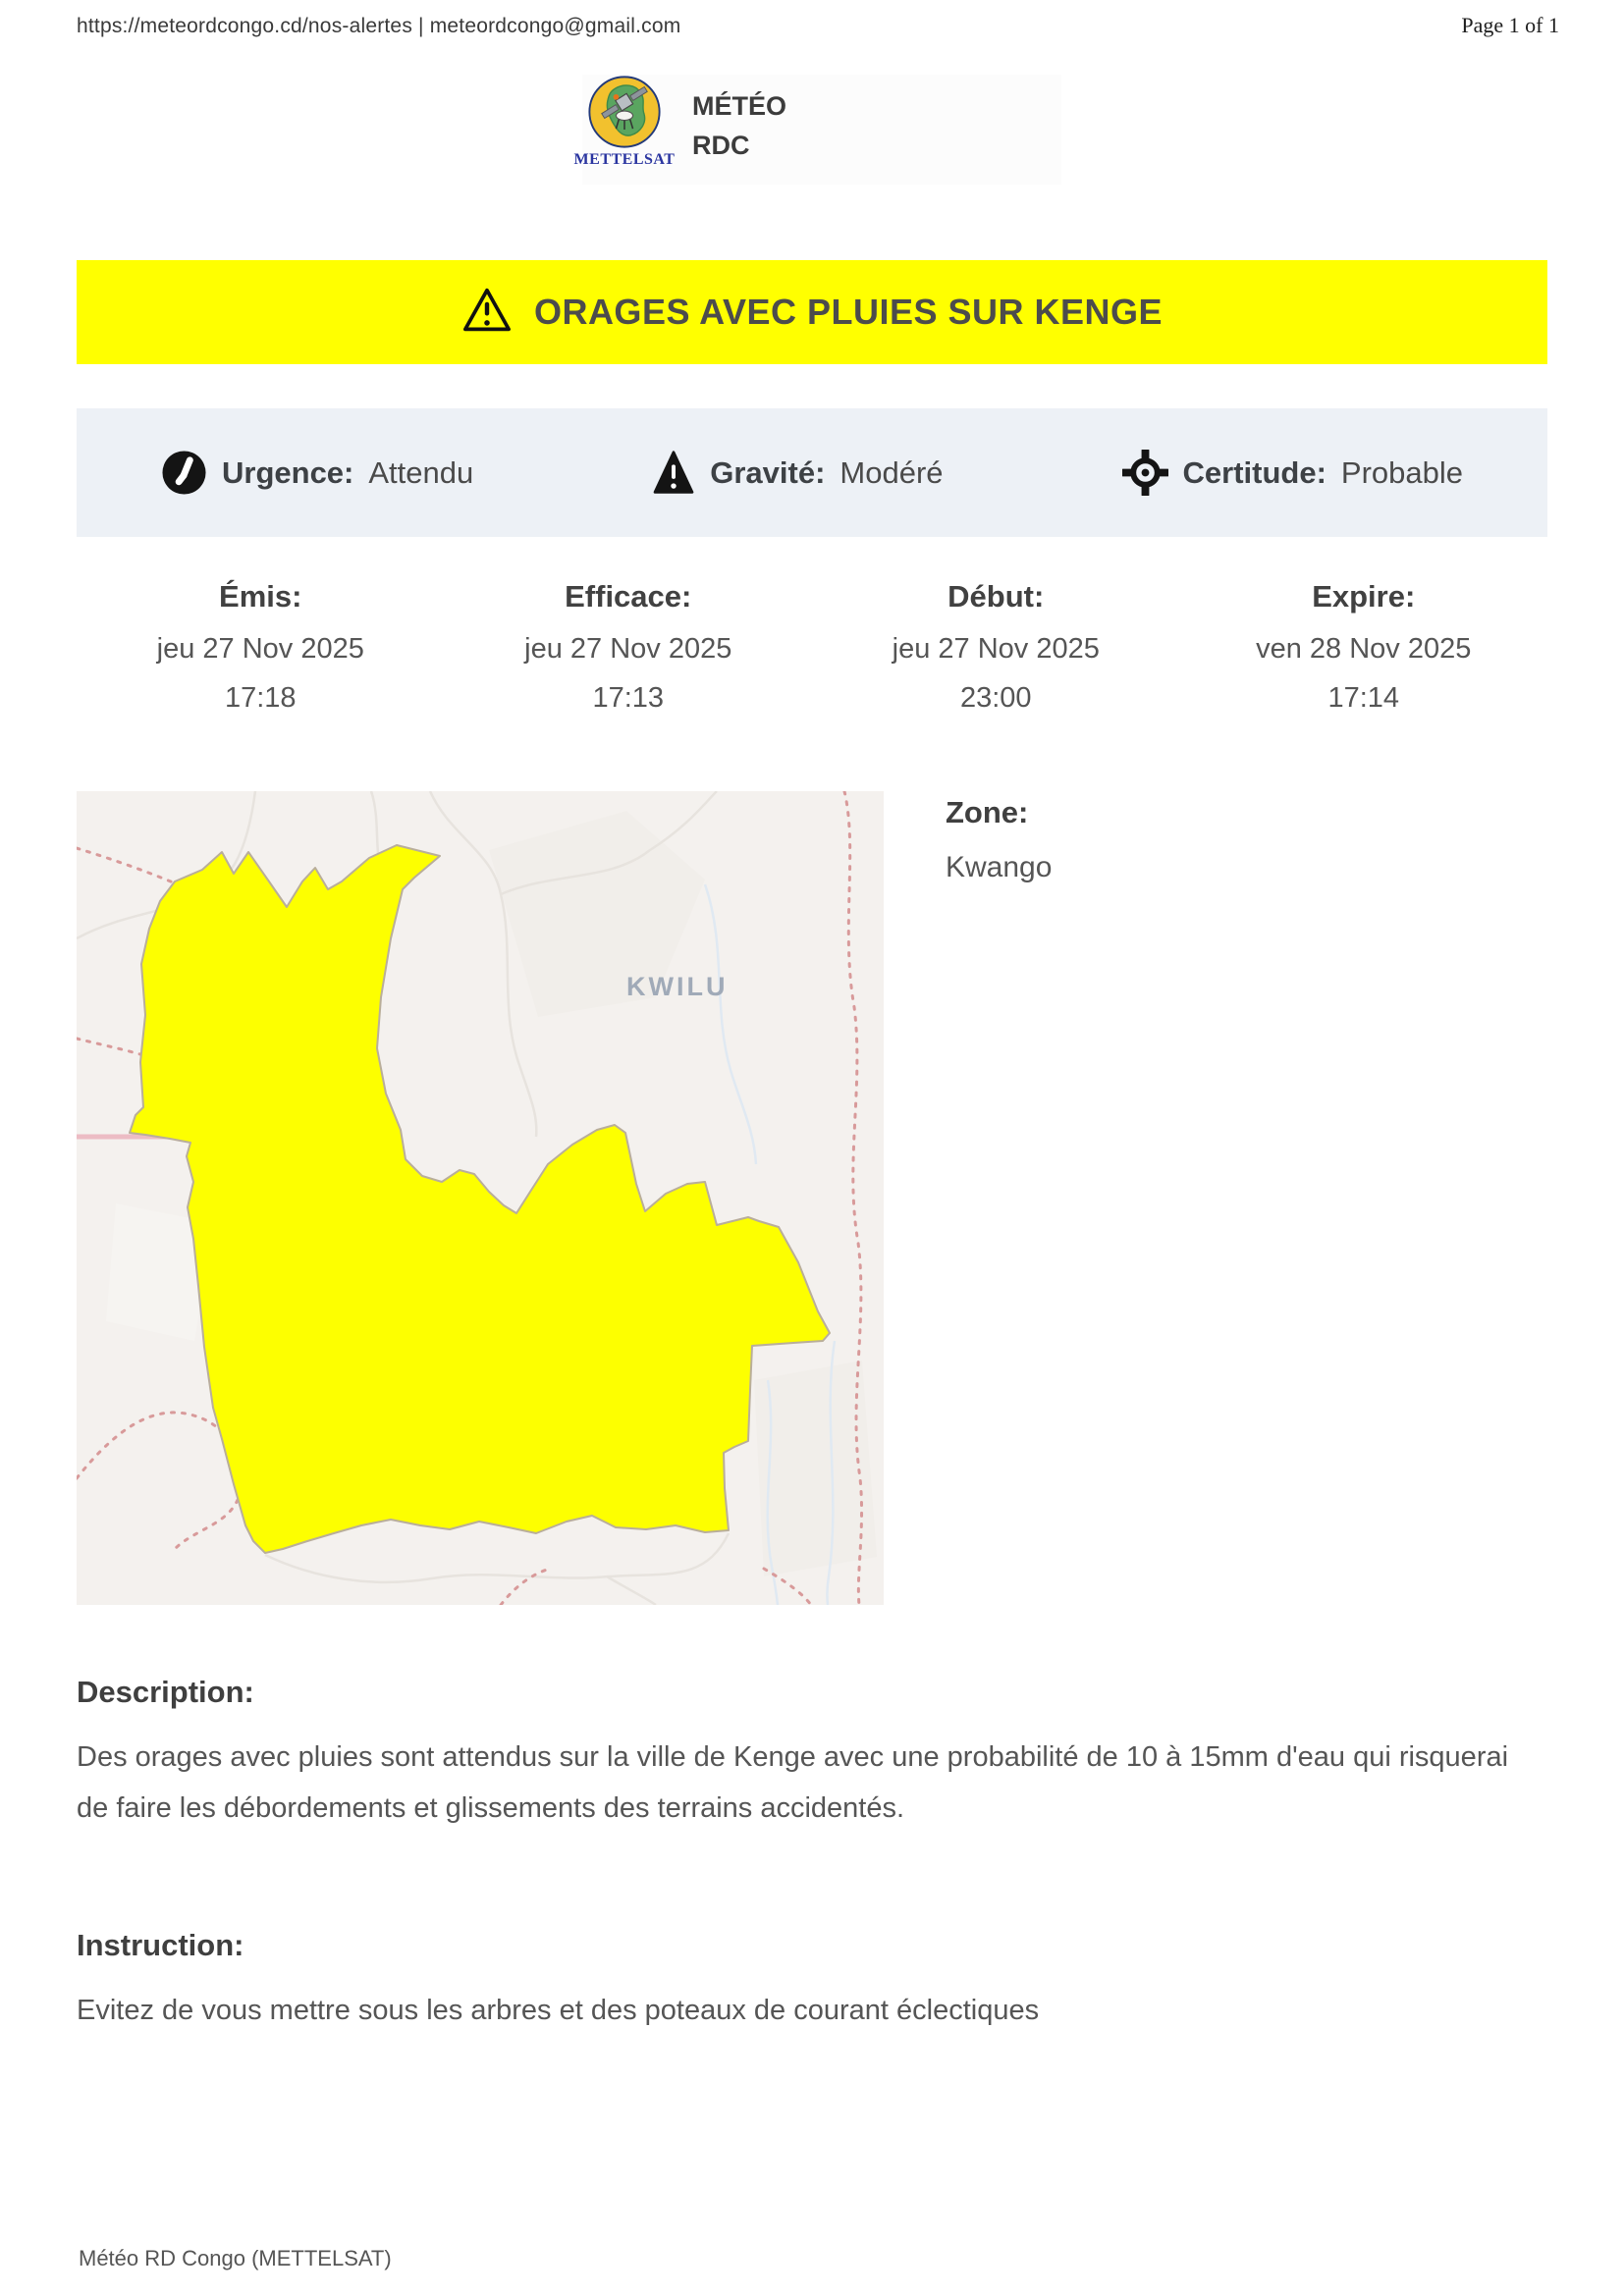  I want to click on mettelsat-logo-block: METTELSAT MÉTÉO RDC, so click(817, 130).